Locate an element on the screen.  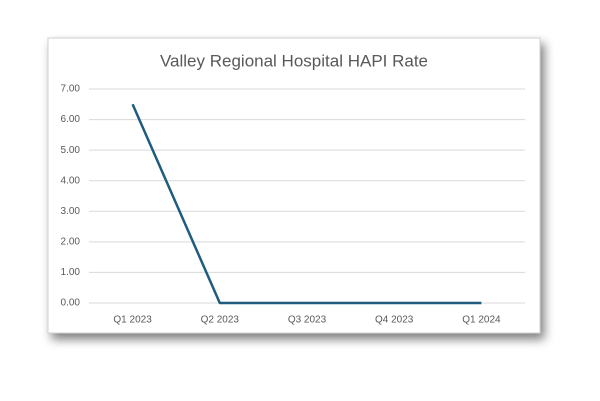
y-tick-label: 5.00 is located at coordinates (71, 150).